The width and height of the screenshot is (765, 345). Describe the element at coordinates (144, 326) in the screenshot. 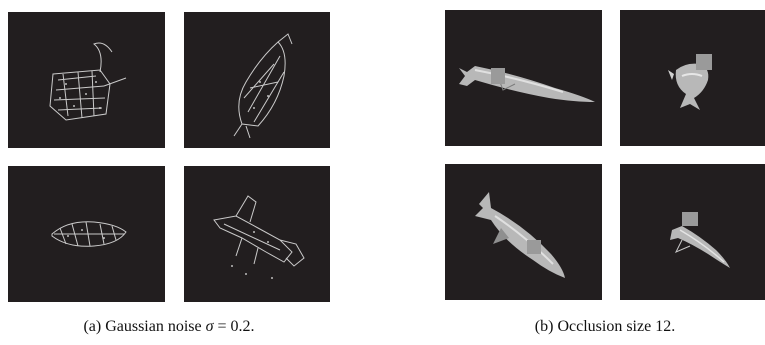

I see `caption-a-prefix: (a) Gaussian noise` at that location.